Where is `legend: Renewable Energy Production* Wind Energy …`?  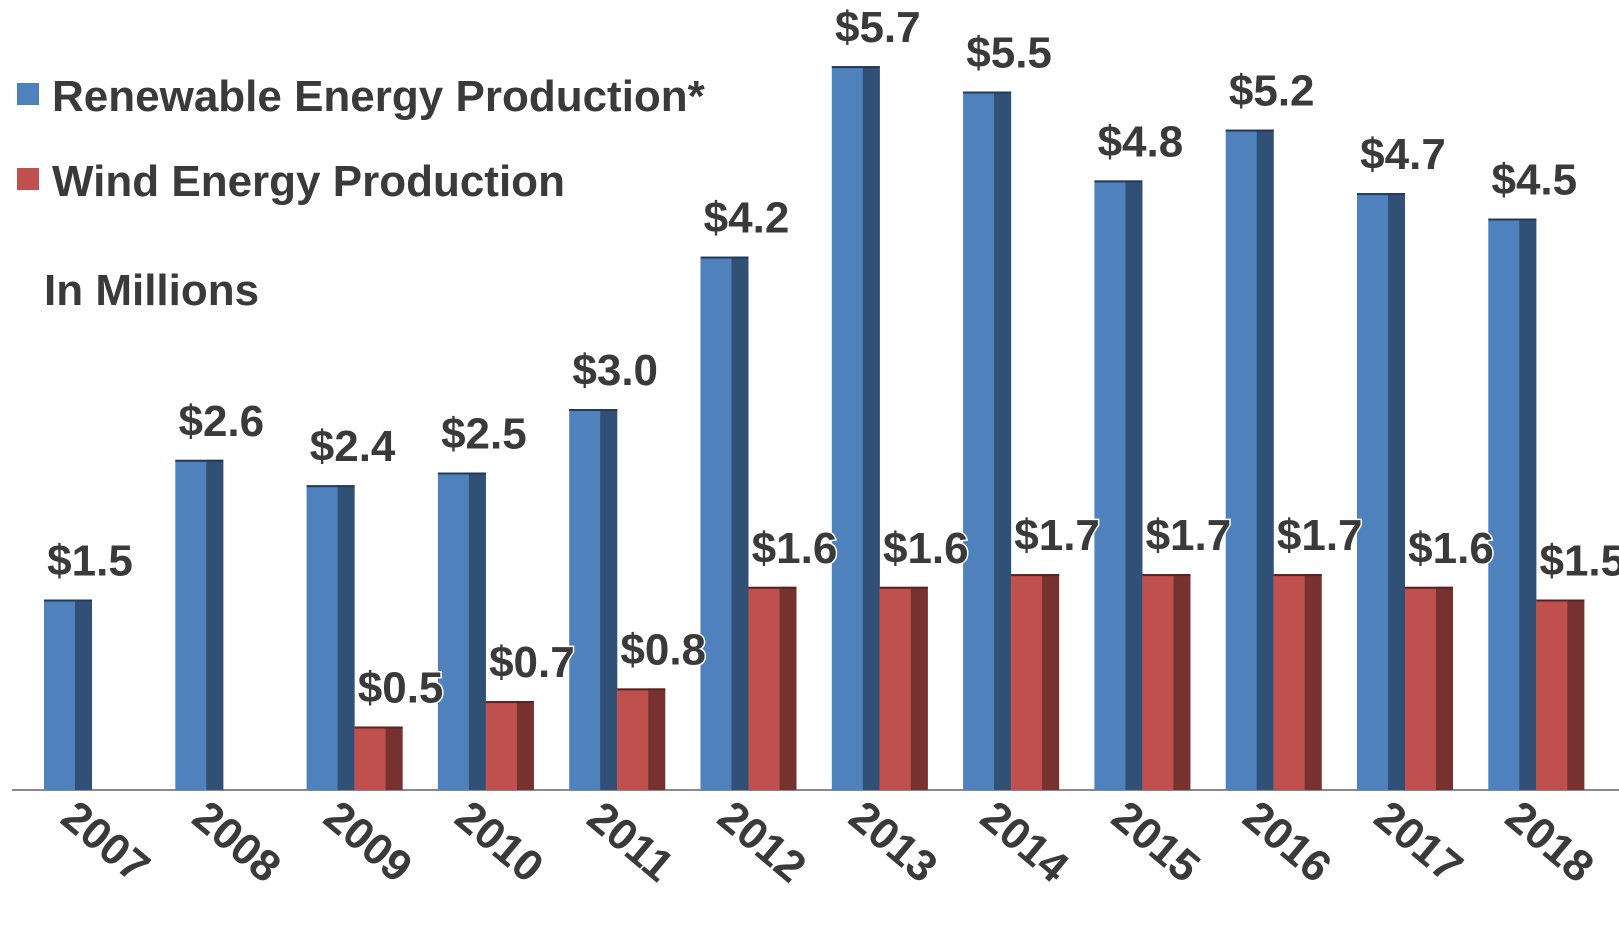
legend: Renewable Energy Production* Wind Energy … is located at coordinates (362, 139).